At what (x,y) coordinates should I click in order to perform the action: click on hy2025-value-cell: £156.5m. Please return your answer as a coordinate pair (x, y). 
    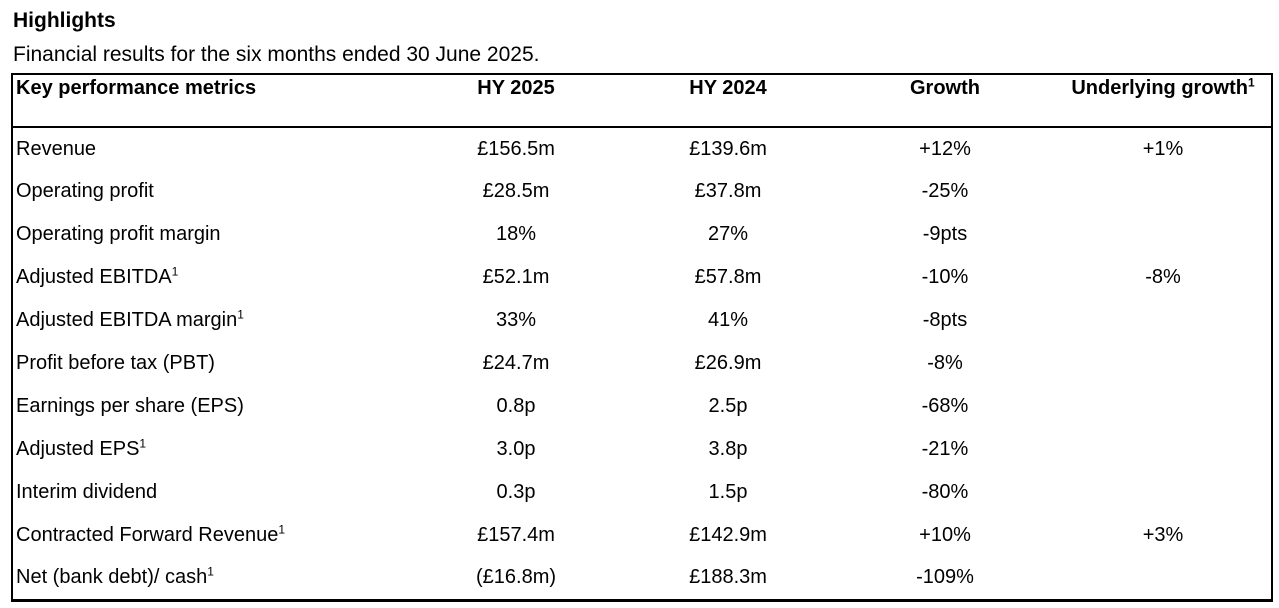
    Looking at the image, I should click on (516, 148).